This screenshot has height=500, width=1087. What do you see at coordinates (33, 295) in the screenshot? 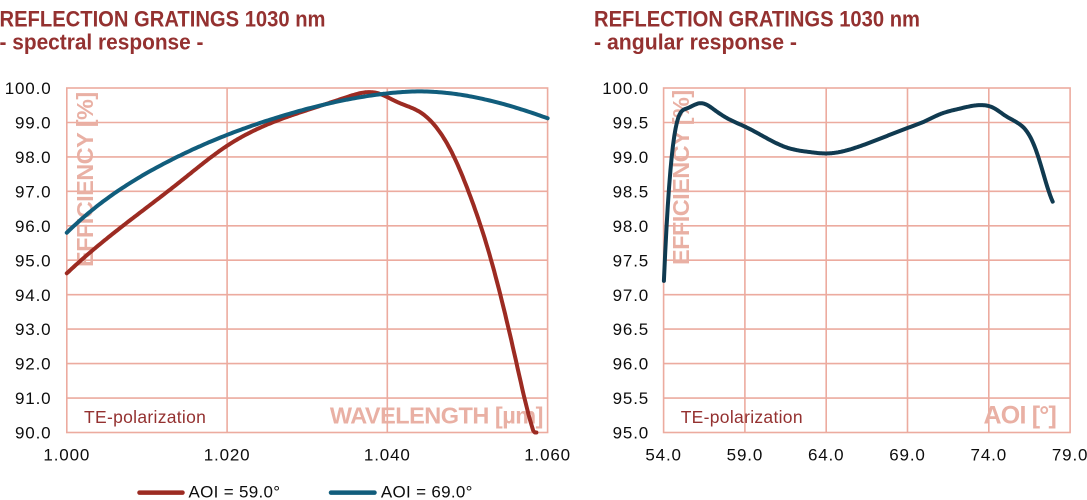
I see `svg-text: 94.0` at bounding box center [33, 295].